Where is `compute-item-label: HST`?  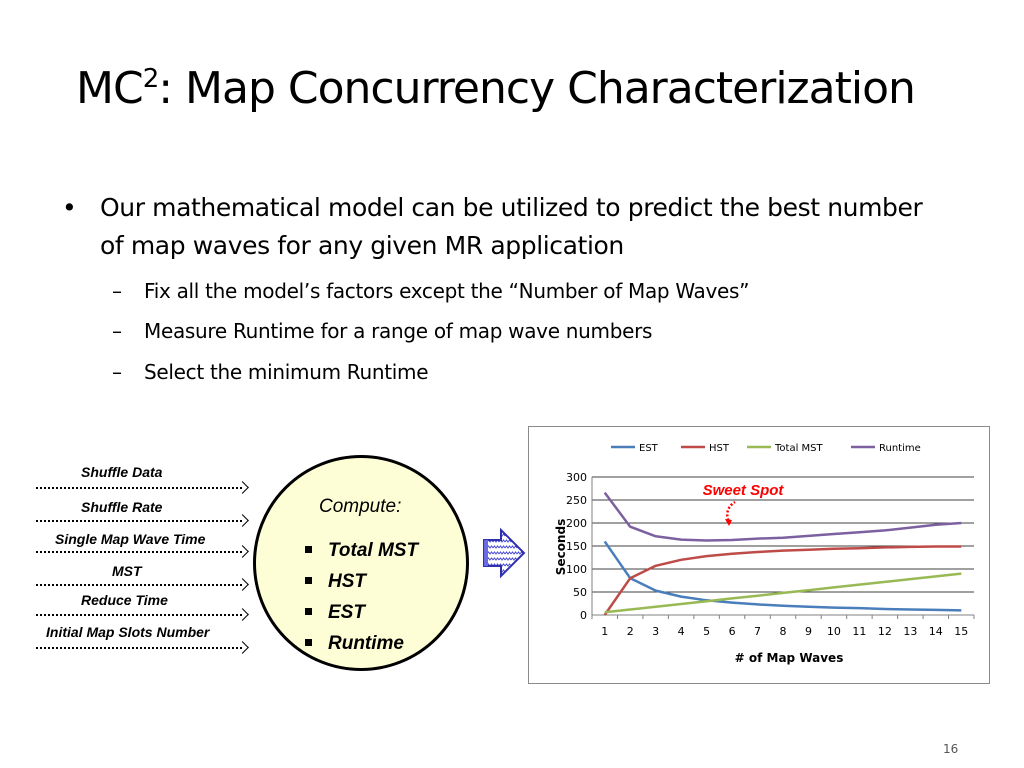
compute-item-label: HST is located at coordinates (347, 581).